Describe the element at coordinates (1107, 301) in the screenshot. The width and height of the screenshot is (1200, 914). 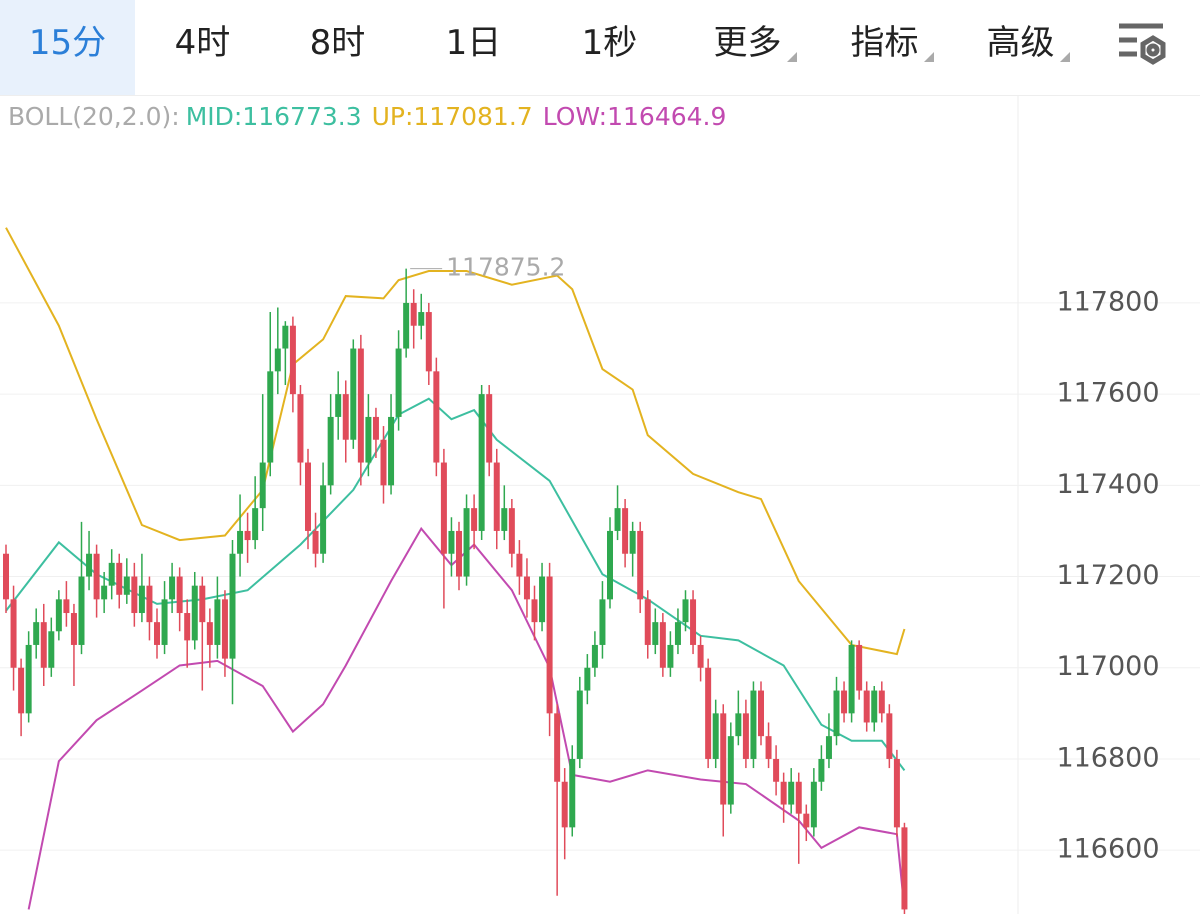
I see `y-tick-label: 117800` at that location.